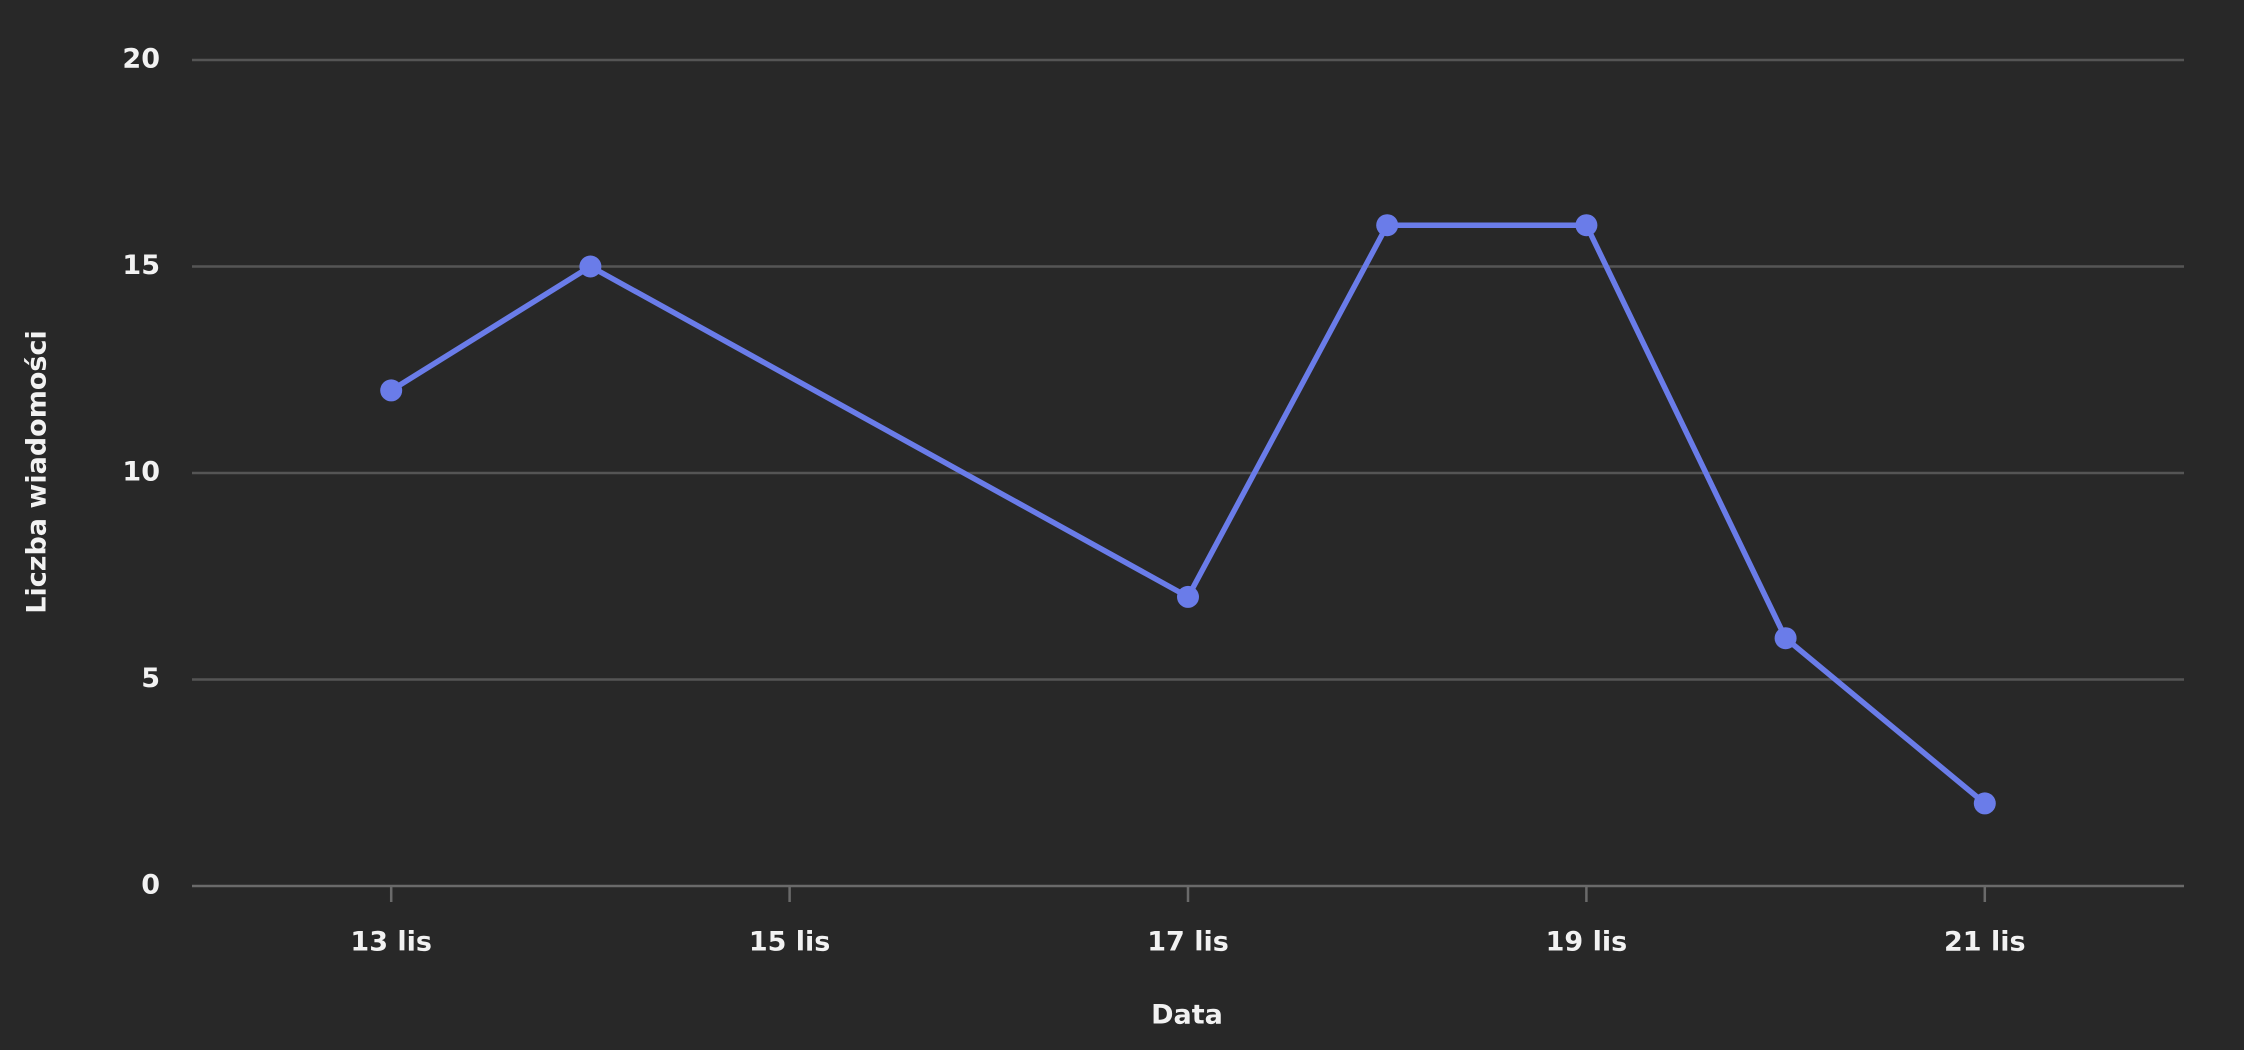 This screenshot has height=1050, width=2244. I want to click on y-axis-label: Liczba wiadomości, so click(37, 471).